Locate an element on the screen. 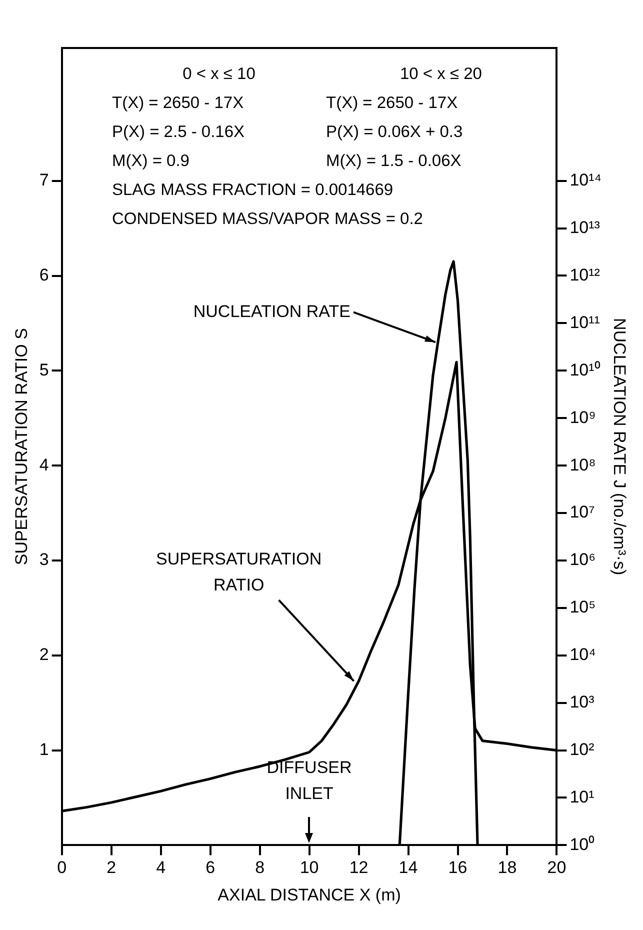  y-axis-title: SUPERSATURATION RATIO S is located at coordinates (21, 447).